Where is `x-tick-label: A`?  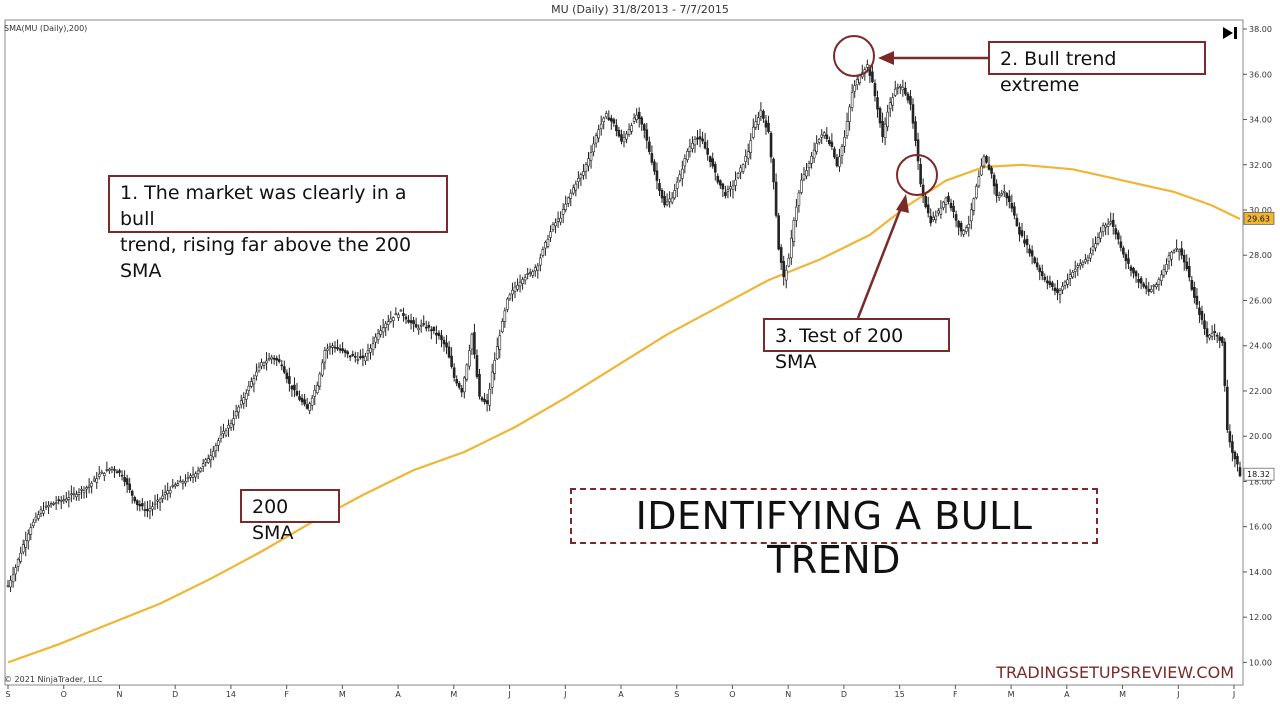
x-tick-label: A is located at coordinates (621, 694).